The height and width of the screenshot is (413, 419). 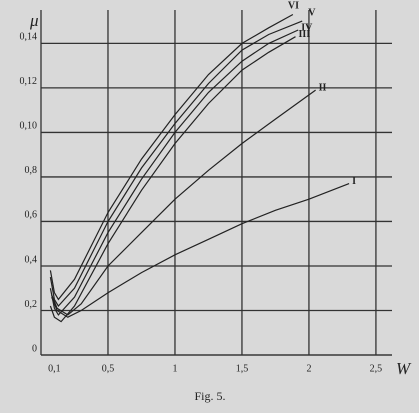 I want to click on caption: Fig. 5., so click(x=209, y=396).